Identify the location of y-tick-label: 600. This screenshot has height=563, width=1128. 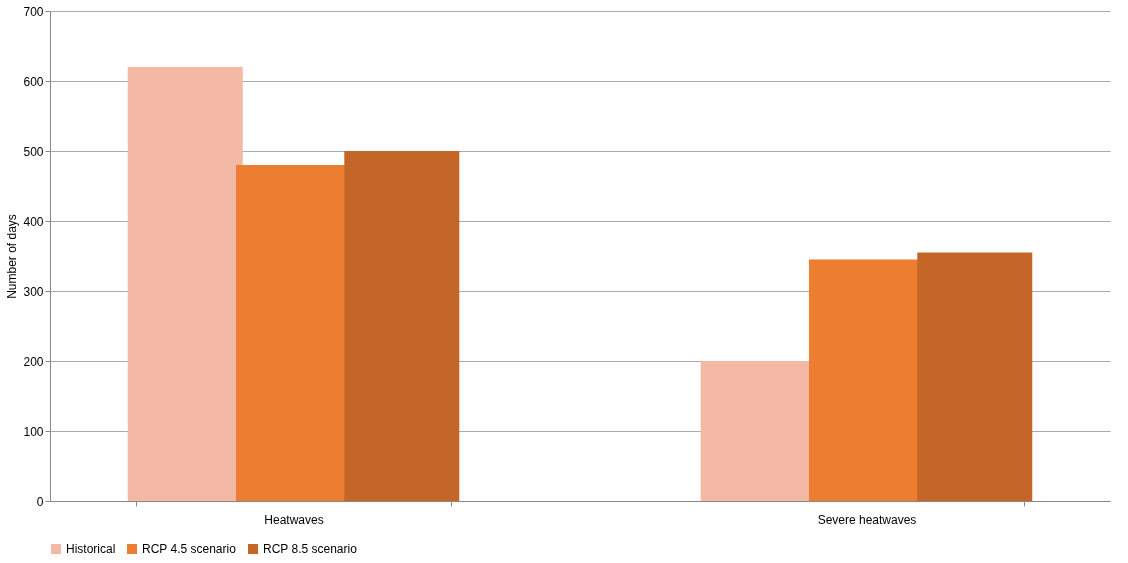
(33, 81).